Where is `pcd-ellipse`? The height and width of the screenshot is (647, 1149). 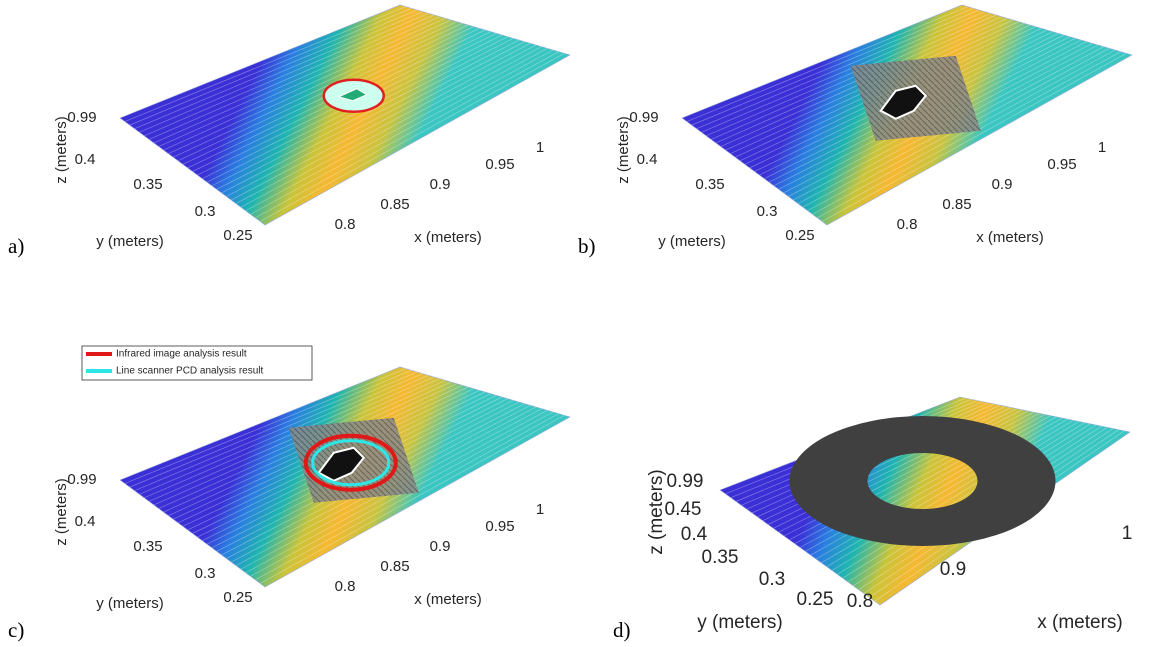
pcd-ellipse is located at coordinates (351, 463).